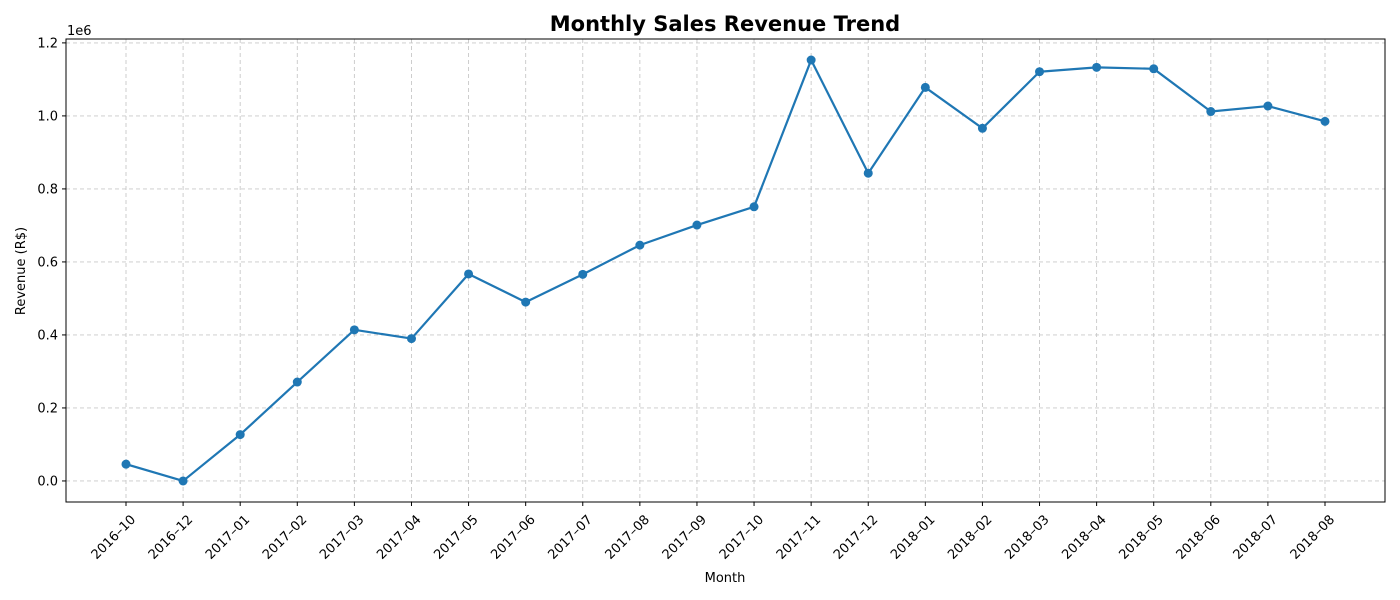 This screenshot has width=1400, height=600. I want to click on x-tick-label: 2017–05, so click(456, 537).